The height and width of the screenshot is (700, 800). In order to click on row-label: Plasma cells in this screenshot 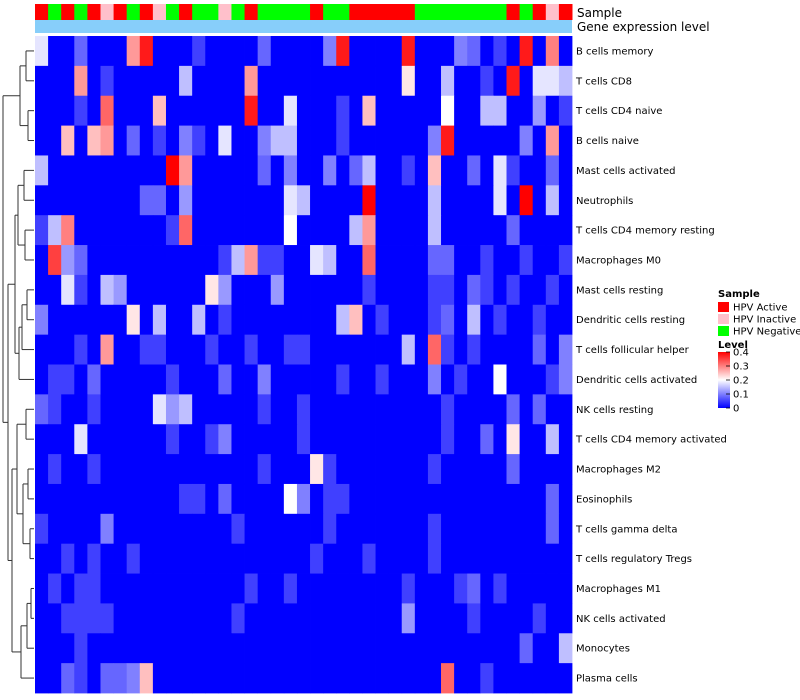, I will do `click(607, 679)`.